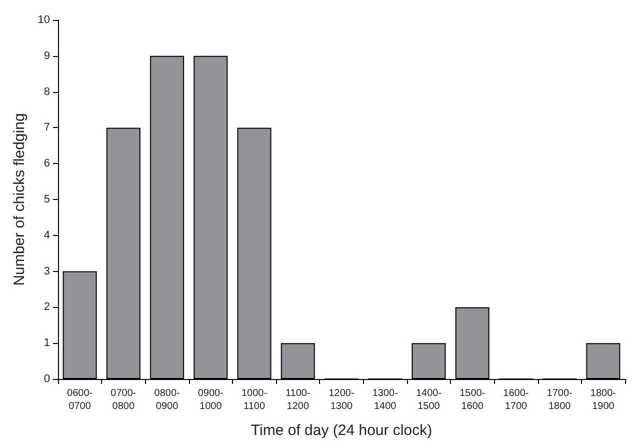  I want to click on x-tick-label: 1200-1300, so click(341, 400).